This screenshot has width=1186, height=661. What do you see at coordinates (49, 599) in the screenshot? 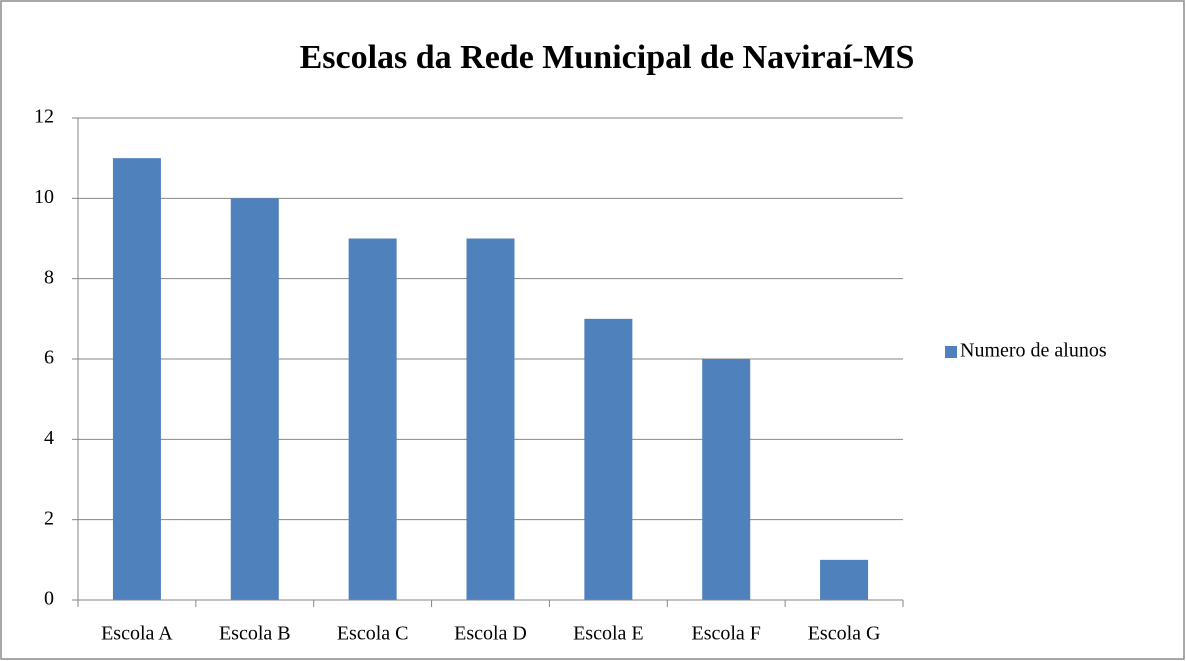
I see `y-tick-label: 0` at bounding box center [49, 599].